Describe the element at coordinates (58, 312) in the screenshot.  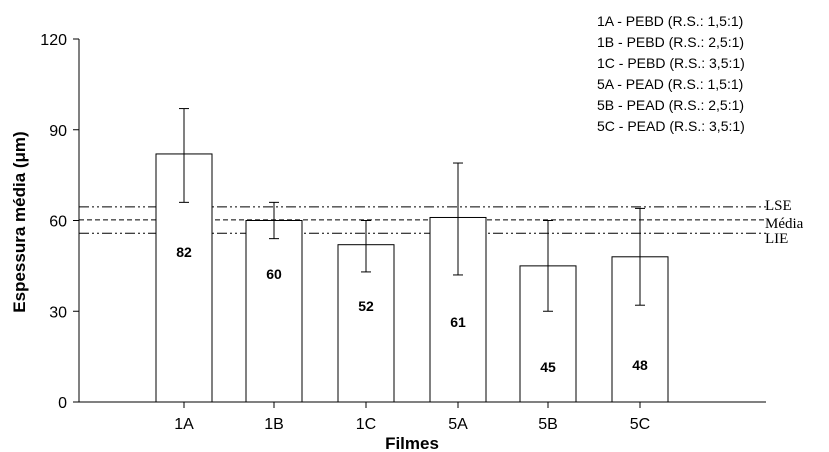
I see `y-tick-label: 30` at that location.